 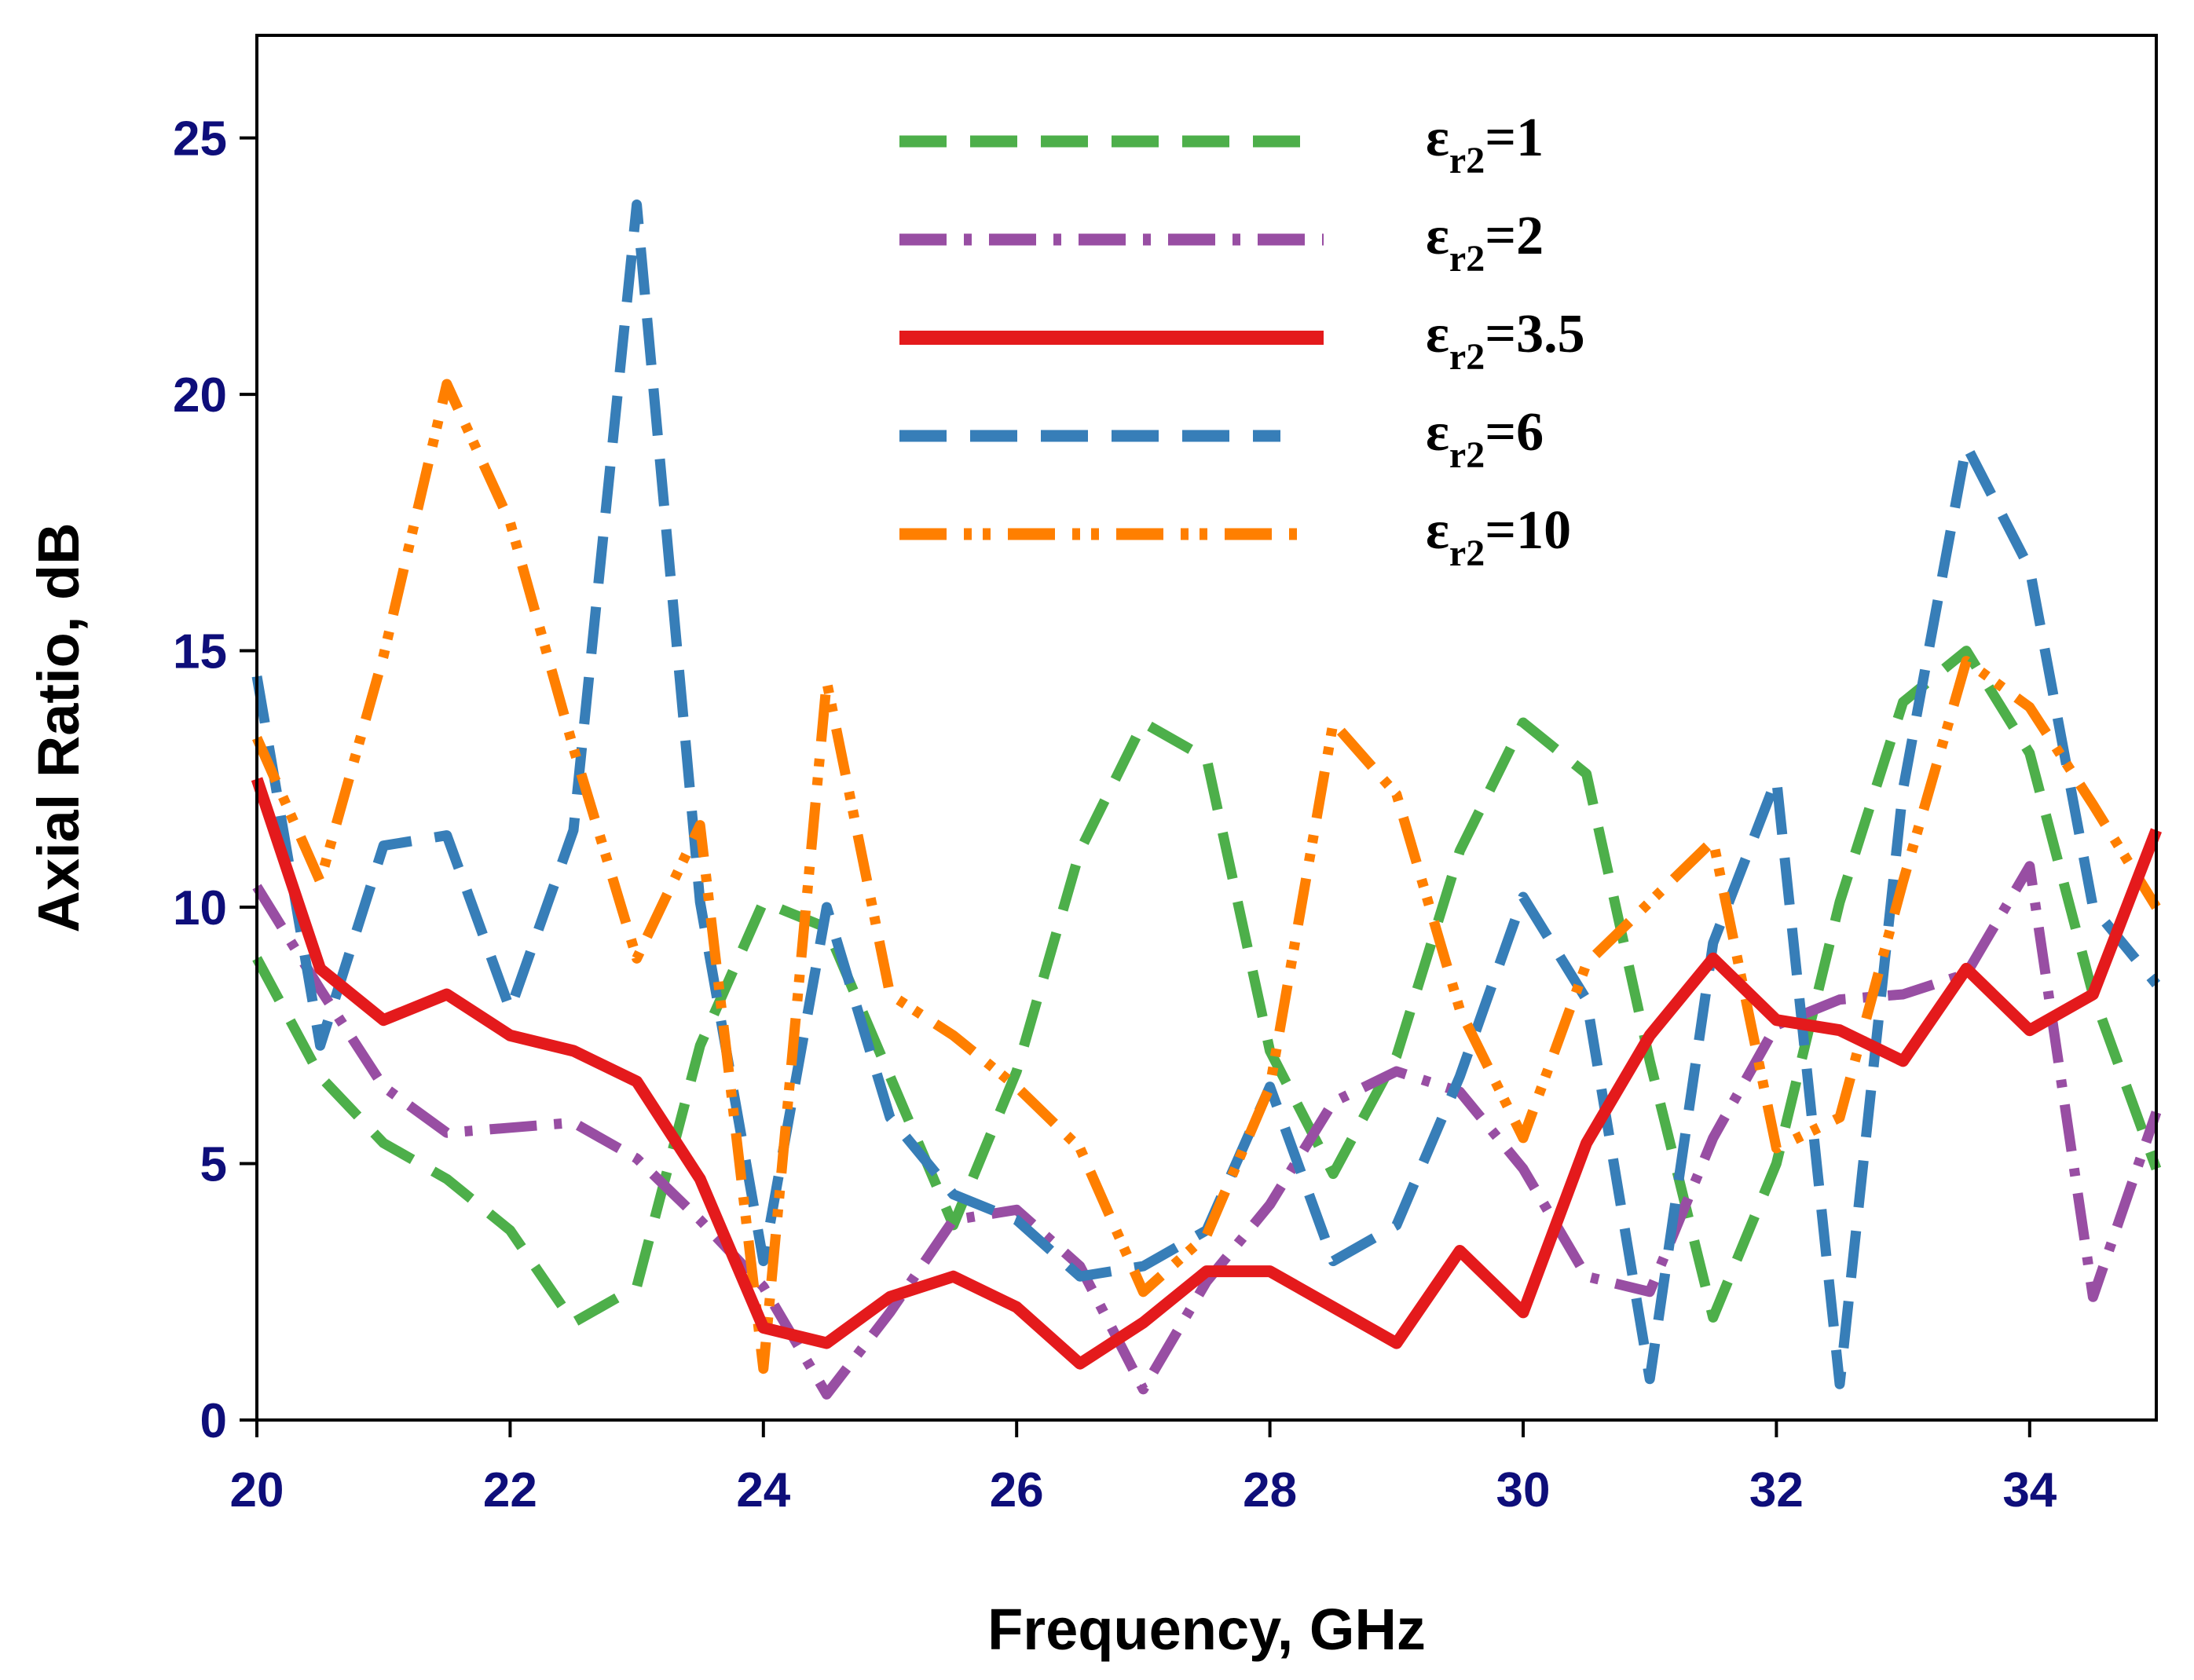 What do you see at coordinates (1485, 439) in the screenshot?
I see `legend-label-4: εr2=6` at bounding box center [1485, 439].